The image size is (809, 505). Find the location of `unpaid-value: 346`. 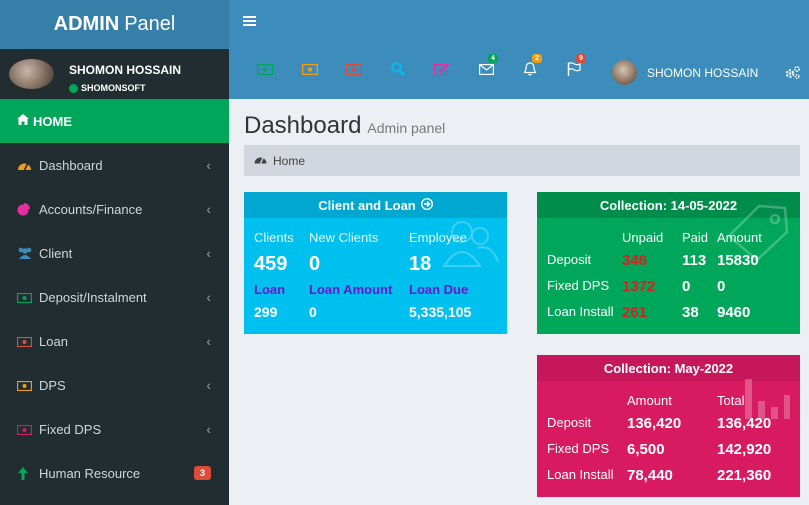

unpaid-value: 346 is located at coordinates (635, 260).